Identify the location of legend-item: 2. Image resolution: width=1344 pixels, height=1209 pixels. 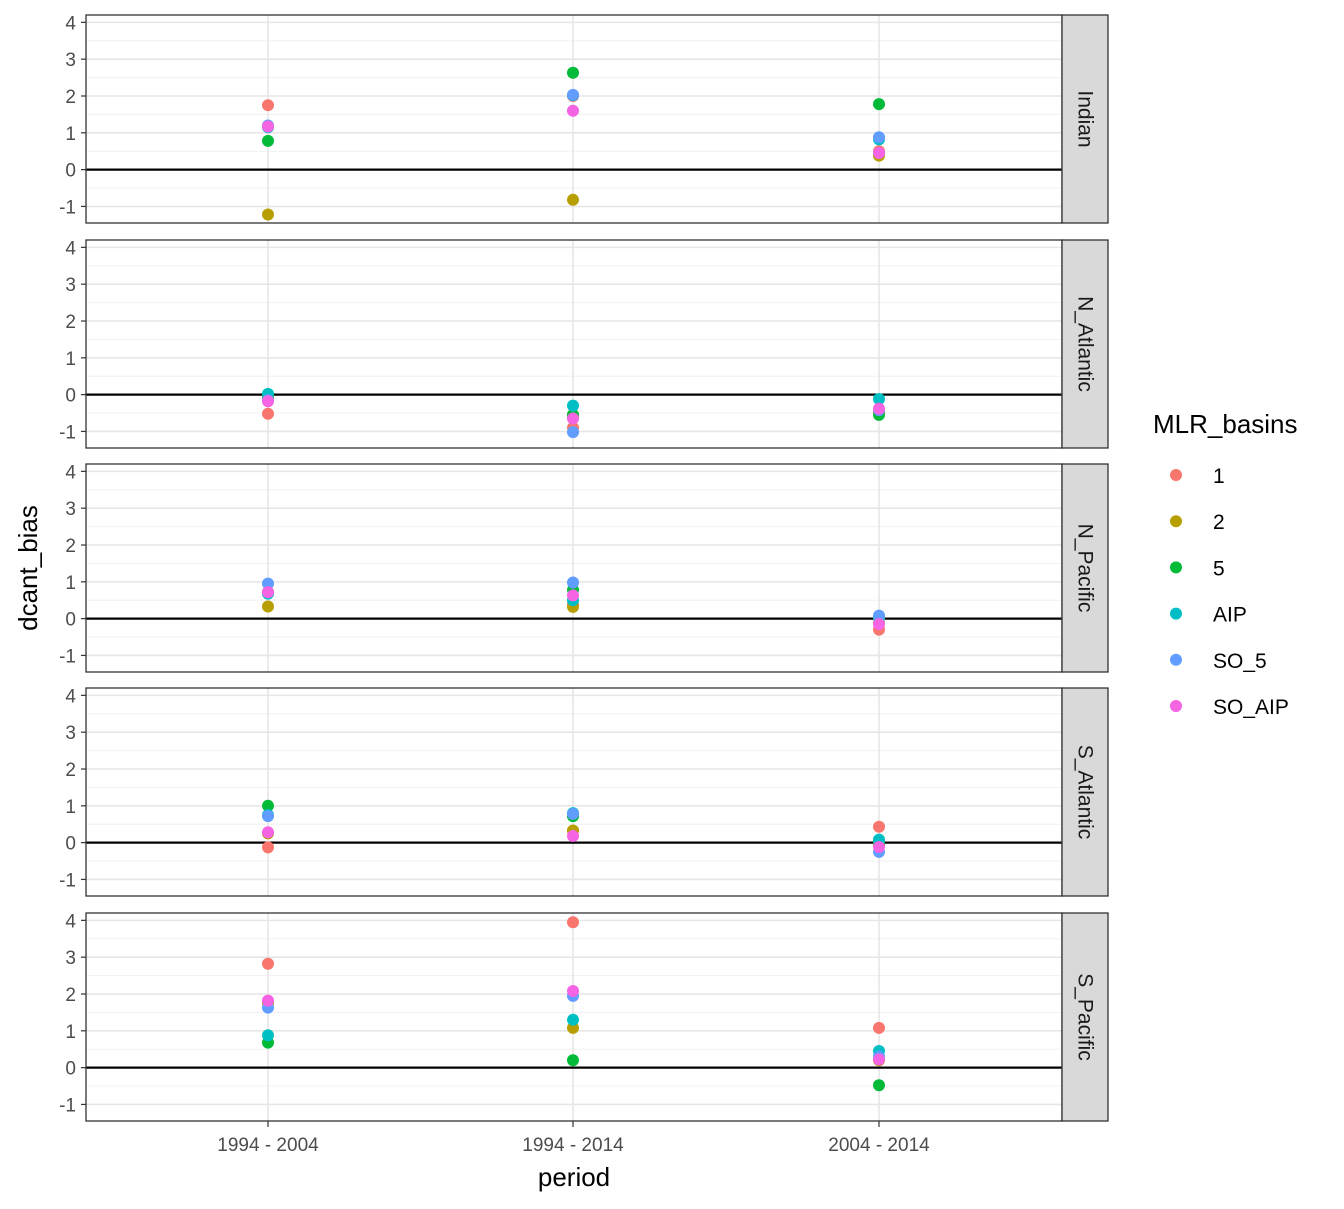
(1197, 522).